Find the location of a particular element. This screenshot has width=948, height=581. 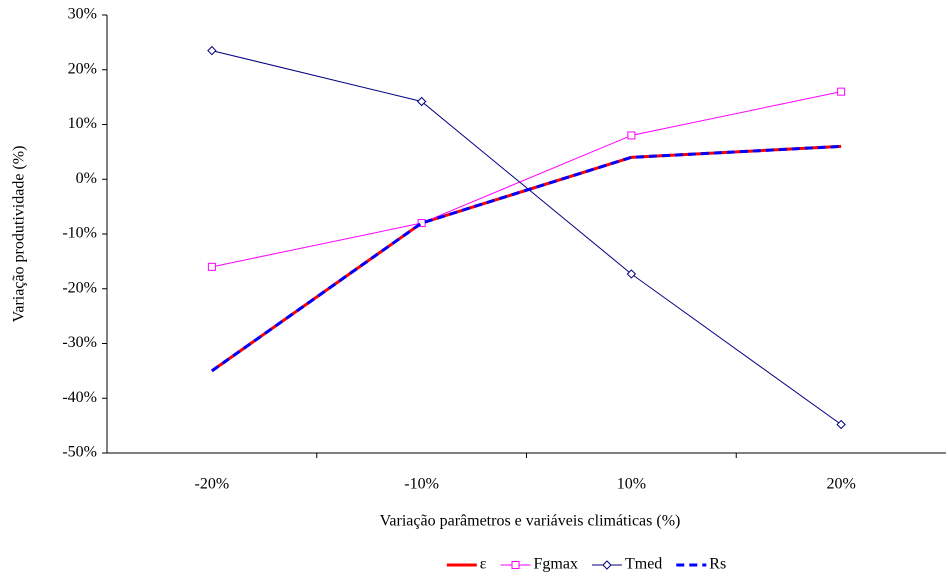

y-tick-label: 0% is located at coordinates (86, 178).